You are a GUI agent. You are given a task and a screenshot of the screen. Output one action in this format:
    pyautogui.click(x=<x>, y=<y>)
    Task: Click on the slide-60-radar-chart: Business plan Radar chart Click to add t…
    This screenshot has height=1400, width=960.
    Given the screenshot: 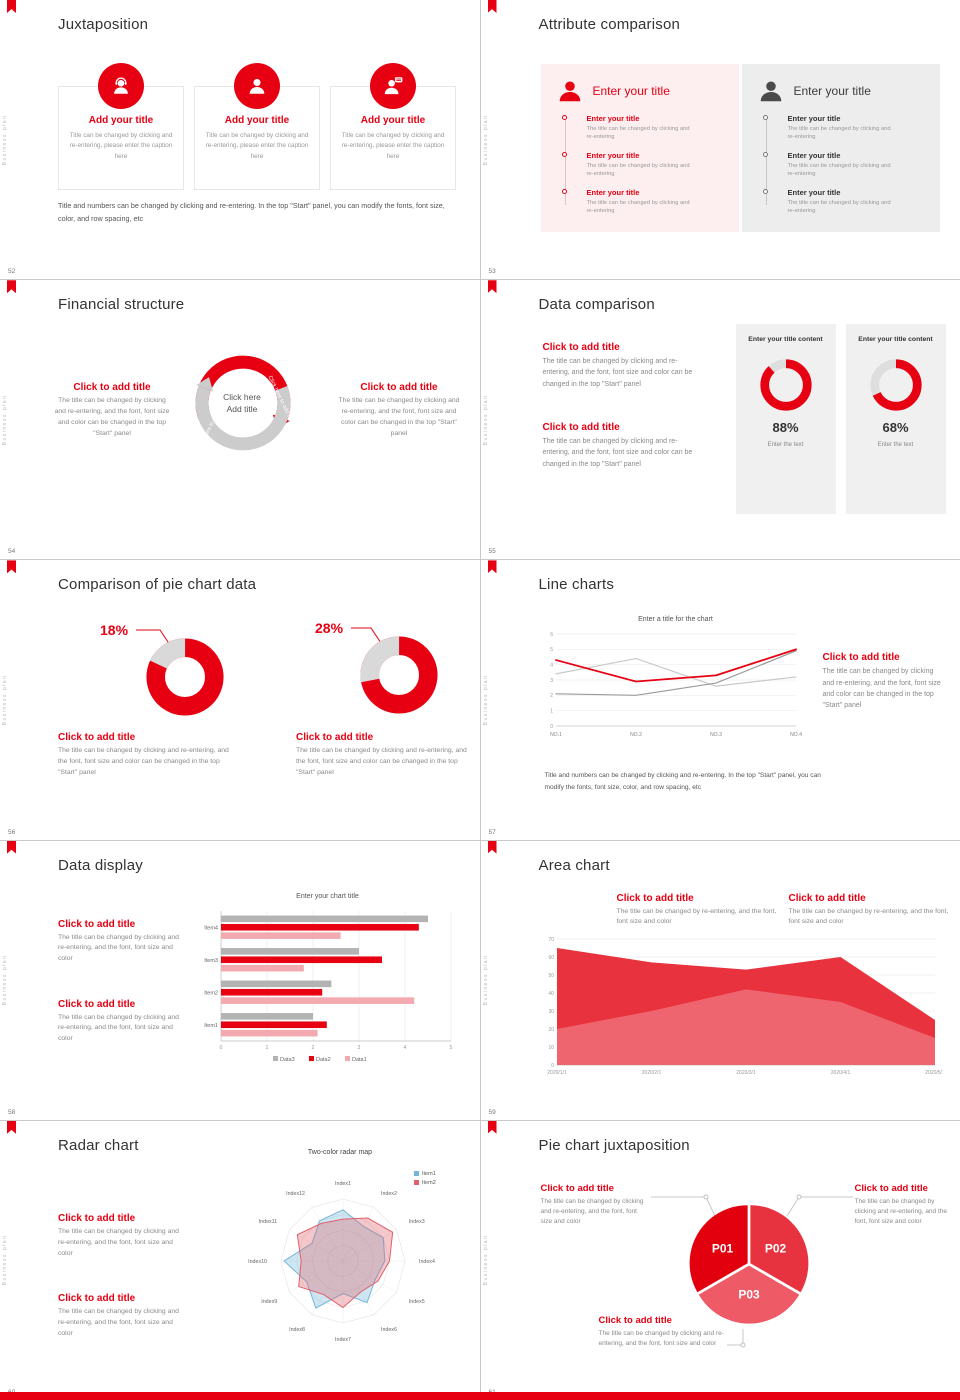 What is the action you would take?
    pyautogui.click(x=240, y=1260)
    